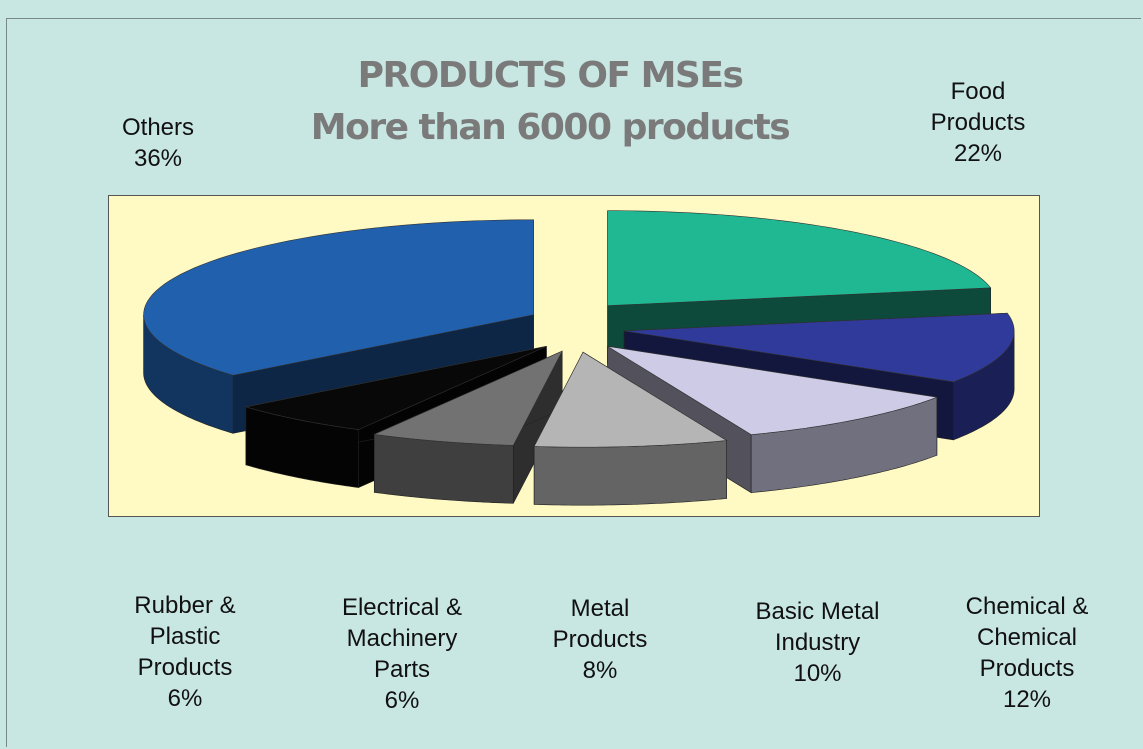 The image size is (1143, 749). I want to click on legend-label-line: Basic Metal, so click(817, 611).